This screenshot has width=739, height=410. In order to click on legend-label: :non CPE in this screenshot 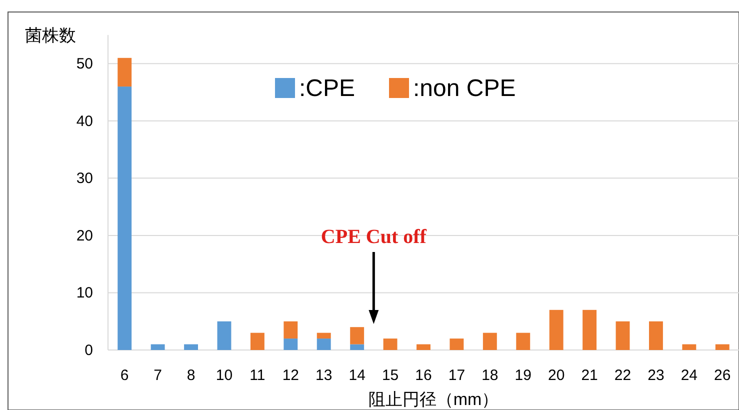, I will do `click(464, 88)`.